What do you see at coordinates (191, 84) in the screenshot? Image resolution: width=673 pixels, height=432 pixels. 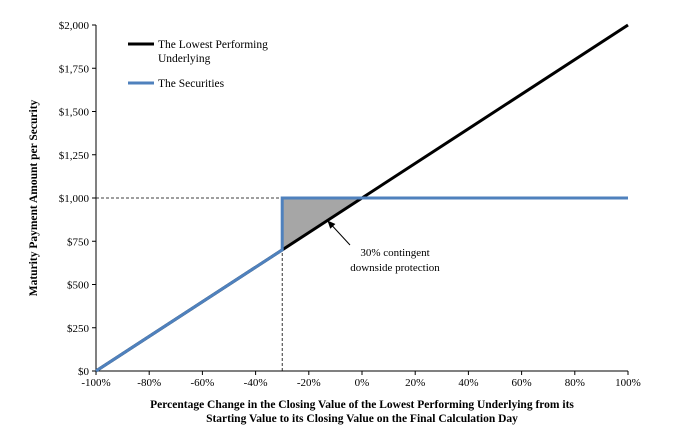 I see `legend-label-securities: The Securities` at bounding box center [191, 84].